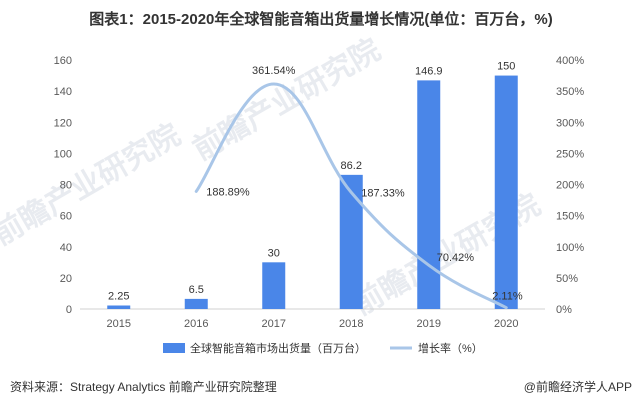 The width and height of the screenshot is (642, 406). What do you see at coordinates (383, 193) in the screenshot?
I see `line-data-label: 187.33%` at bounding box center [383, 193].